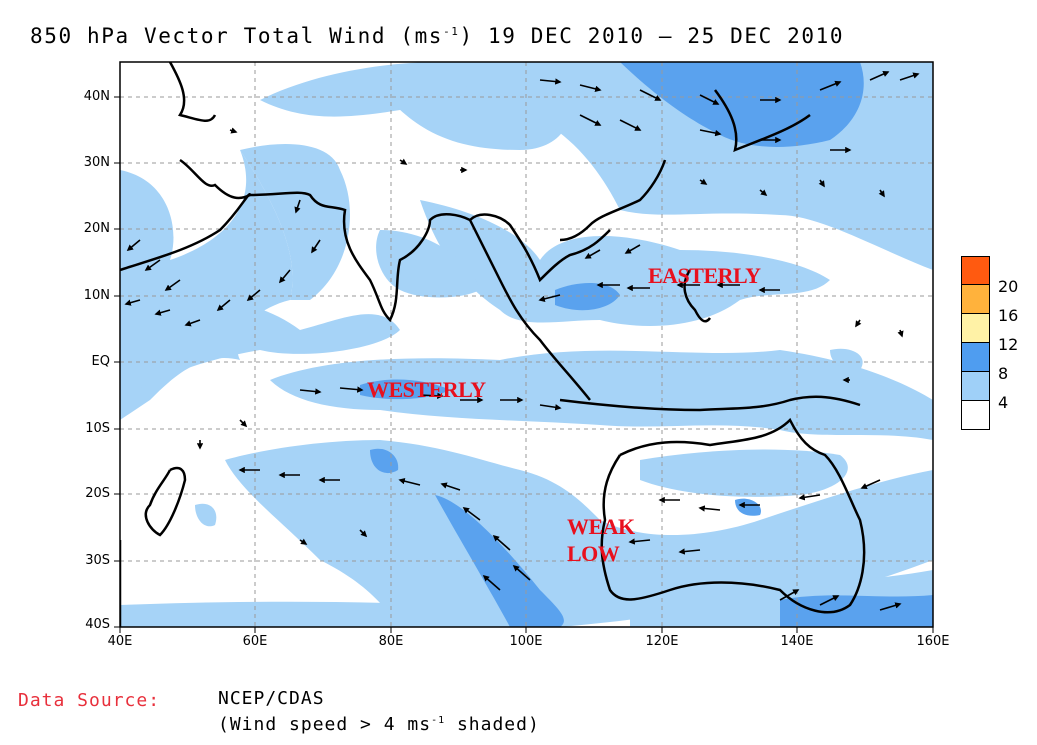 The width and height of the screenshot is (1037, 745). What do you see at coordinates (601, 526) in the screenshot?
I see `annotation-weak: WEAK` at bounding box center [601, 526].